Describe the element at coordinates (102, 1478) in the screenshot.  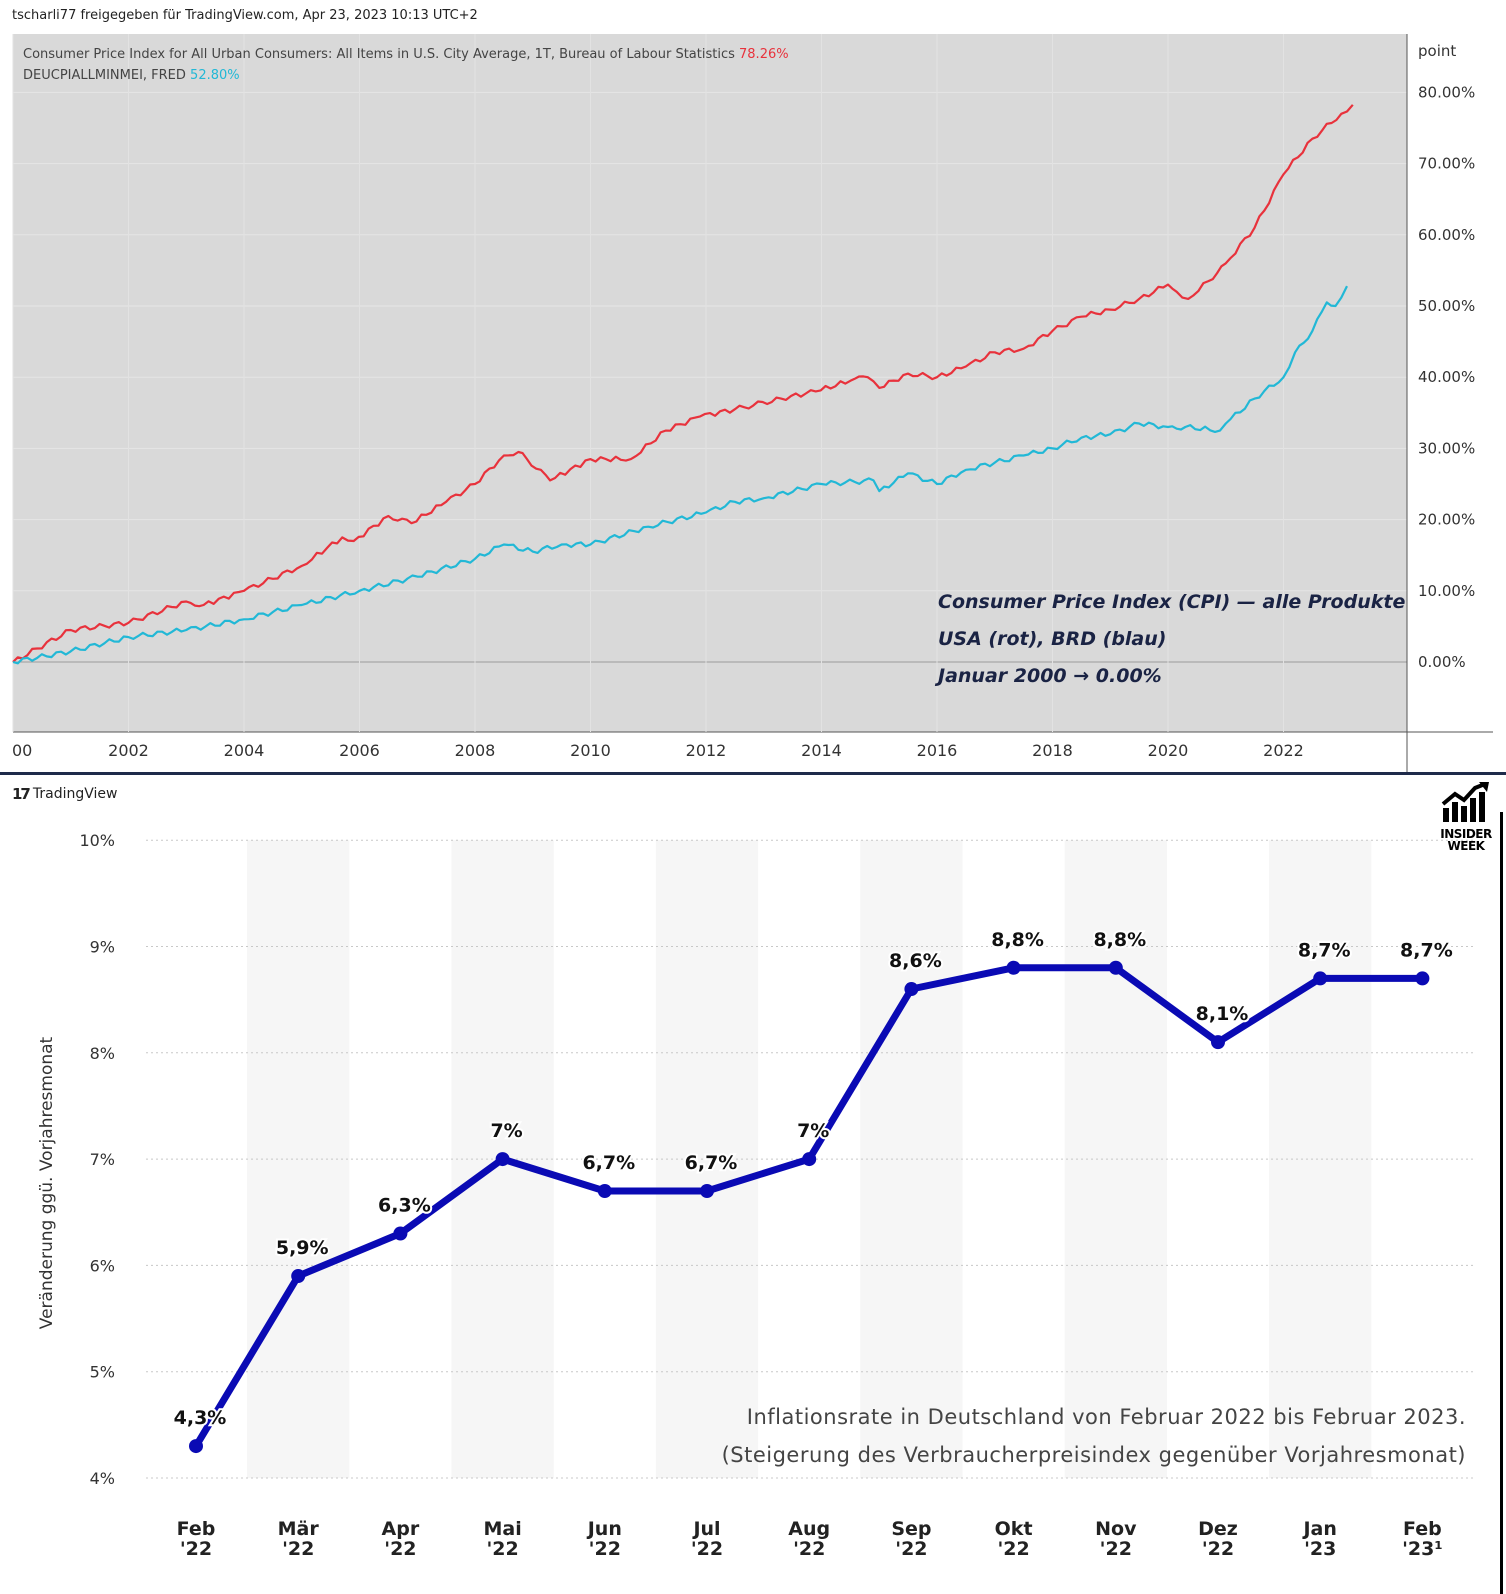
I see `y-tick-label: 4%` at that location.